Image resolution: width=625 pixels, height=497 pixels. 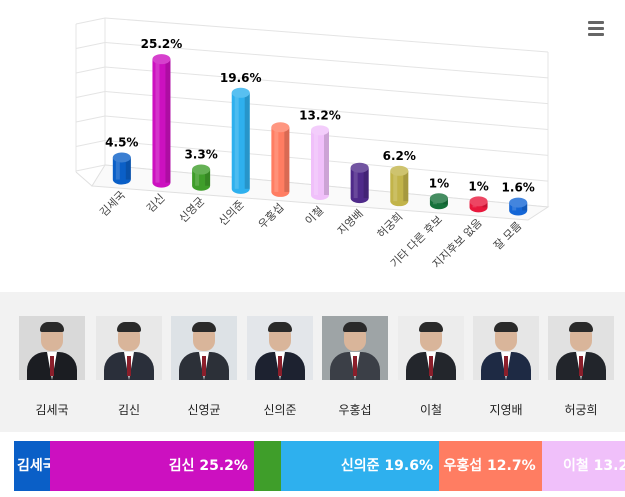 What do you see at coordinates (315, 216) in the screenshot?
I see `category-label: 이철` at bounding box center [315, 216].